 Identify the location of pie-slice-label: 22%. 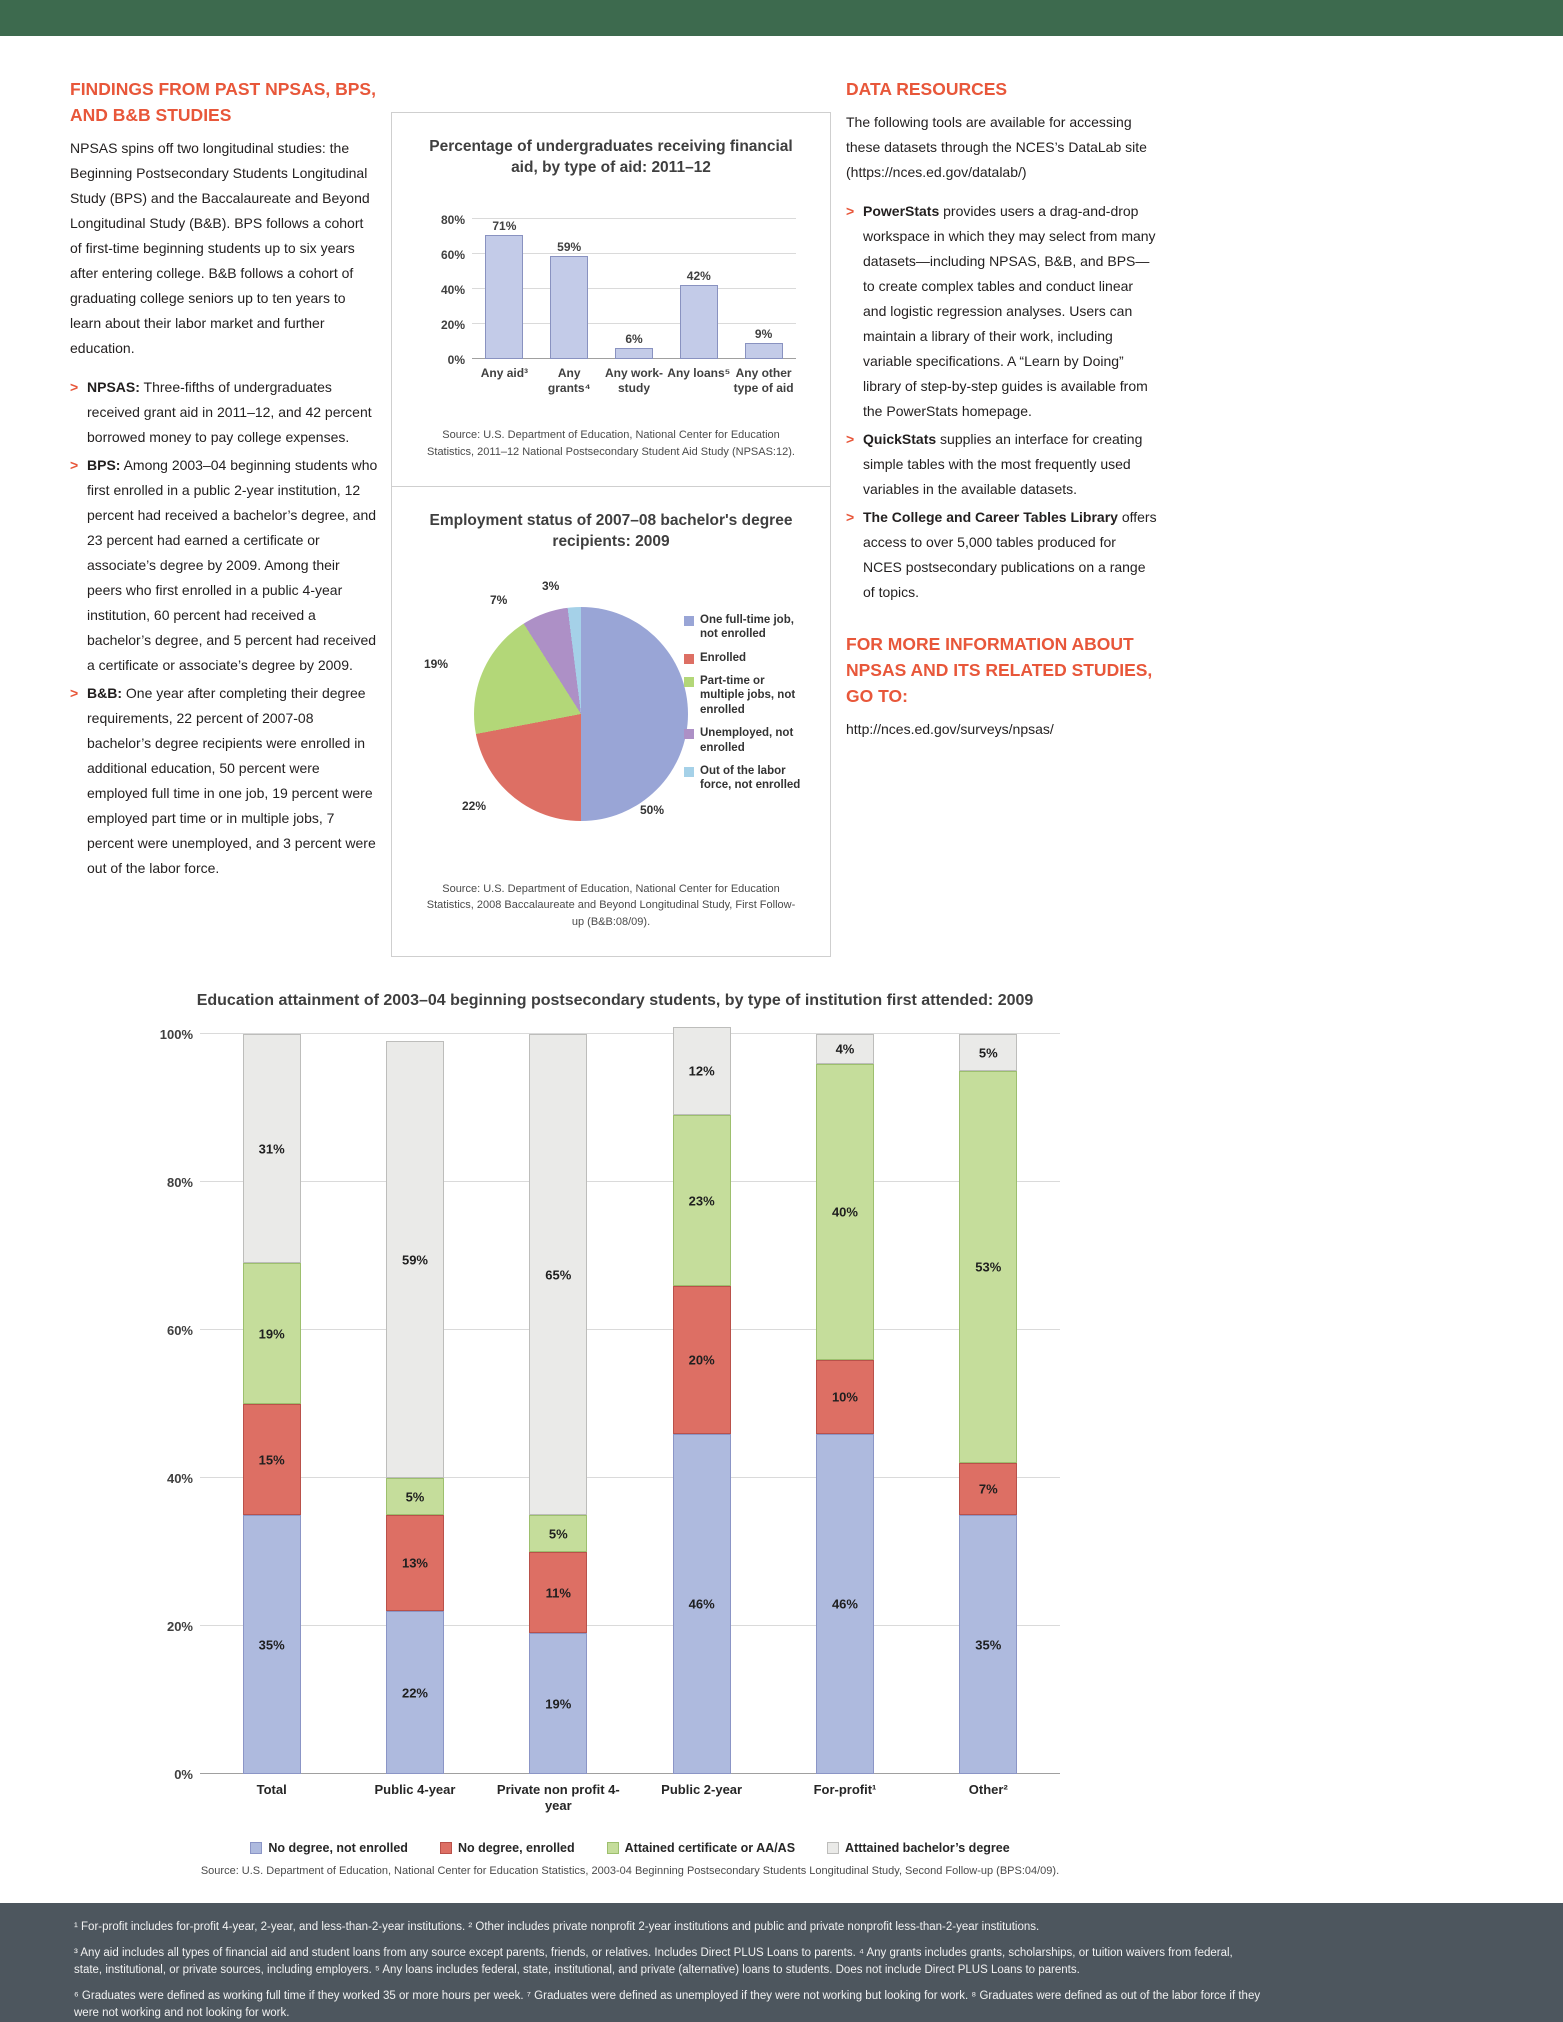
(474, 805).